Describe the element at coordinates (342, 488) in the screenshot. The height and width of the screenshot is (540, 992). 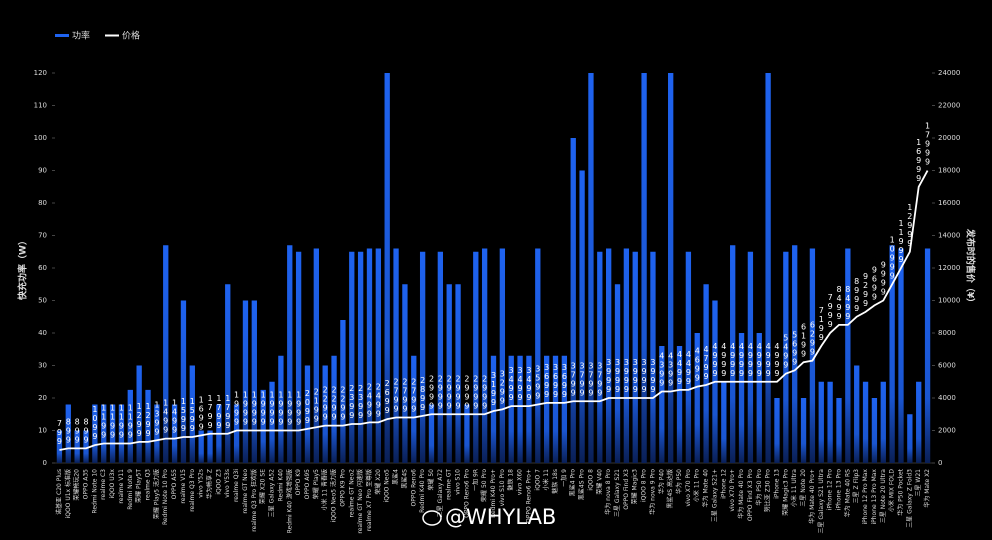
I see `x-tick-label: OPPO K9 Pro` at that location.